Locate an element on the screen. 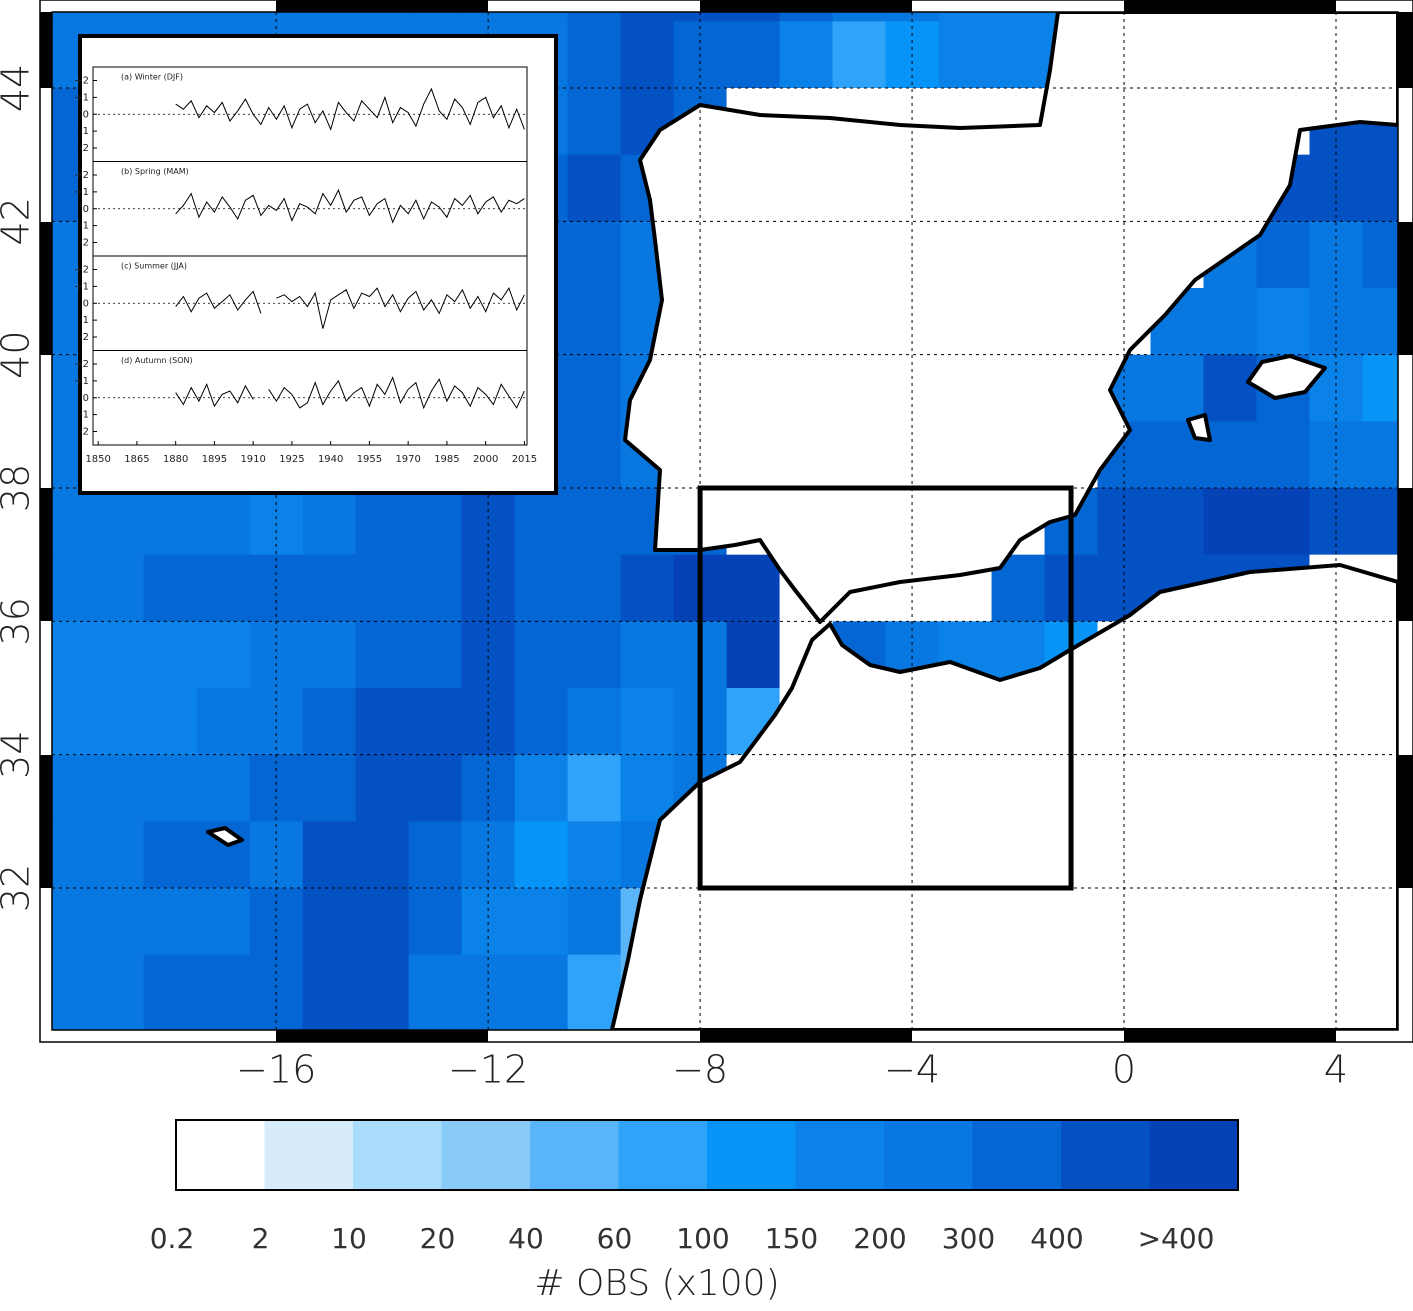 The width and height of the screenshot is (1413, 1311). colorbar-label: 400 is located at coordinates (1056, 1238).